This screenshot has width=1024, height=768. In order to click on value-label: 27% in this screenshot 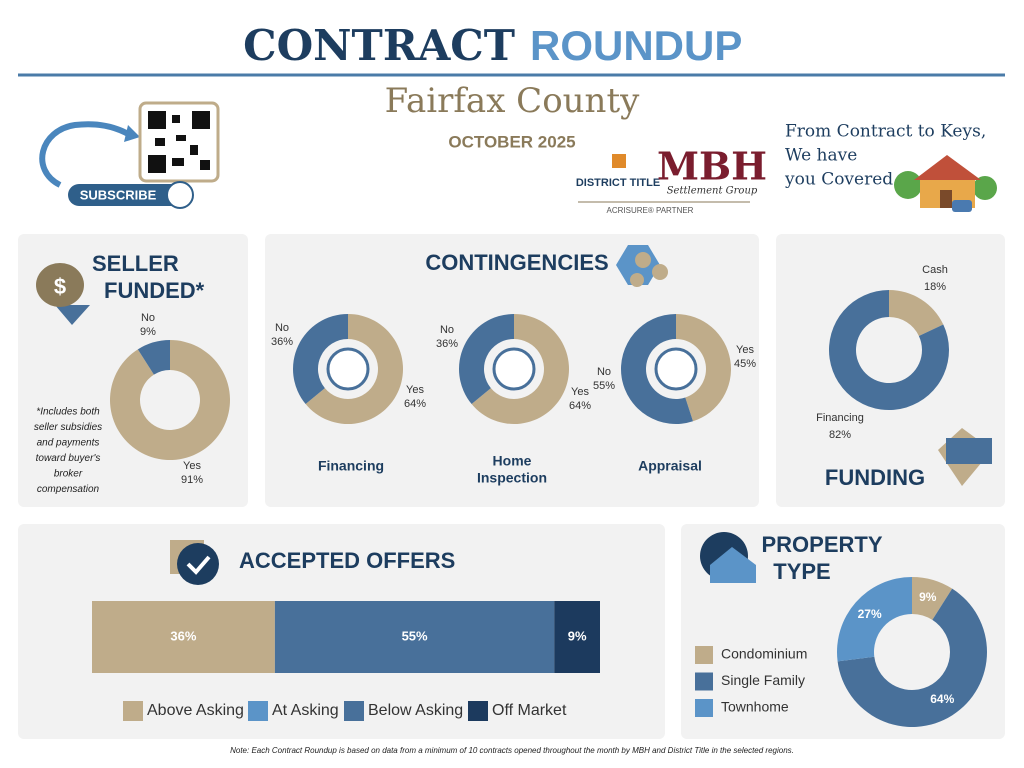, I will do `click(870, 614)`.